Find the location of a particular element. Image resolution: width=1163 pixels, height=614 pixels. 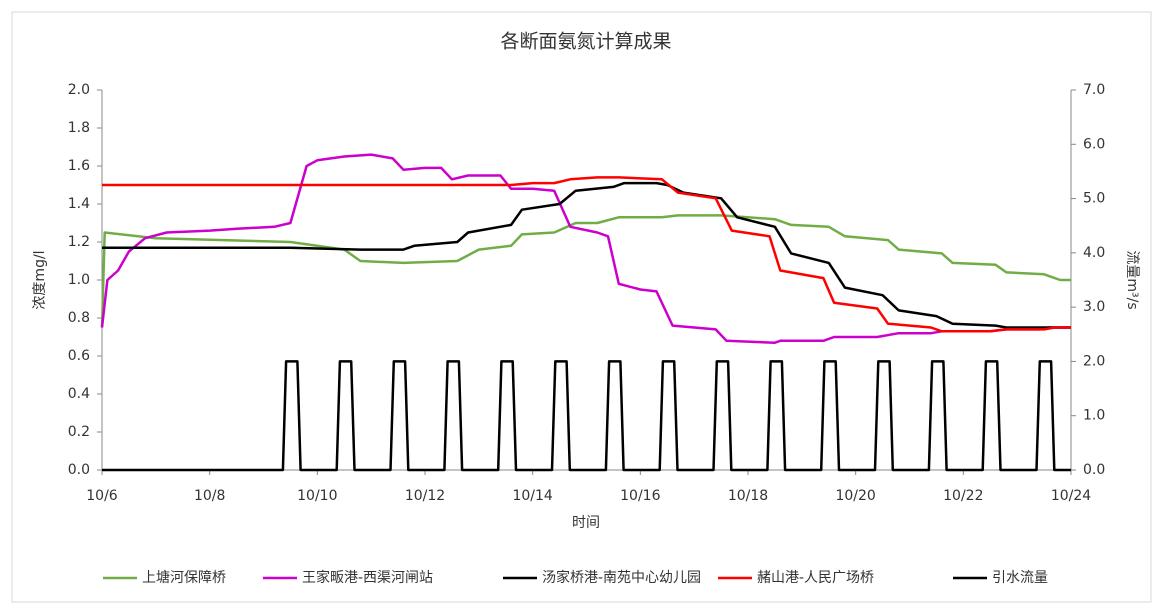

y-tick-label: 0.8 is located at coordinates (79, 318).